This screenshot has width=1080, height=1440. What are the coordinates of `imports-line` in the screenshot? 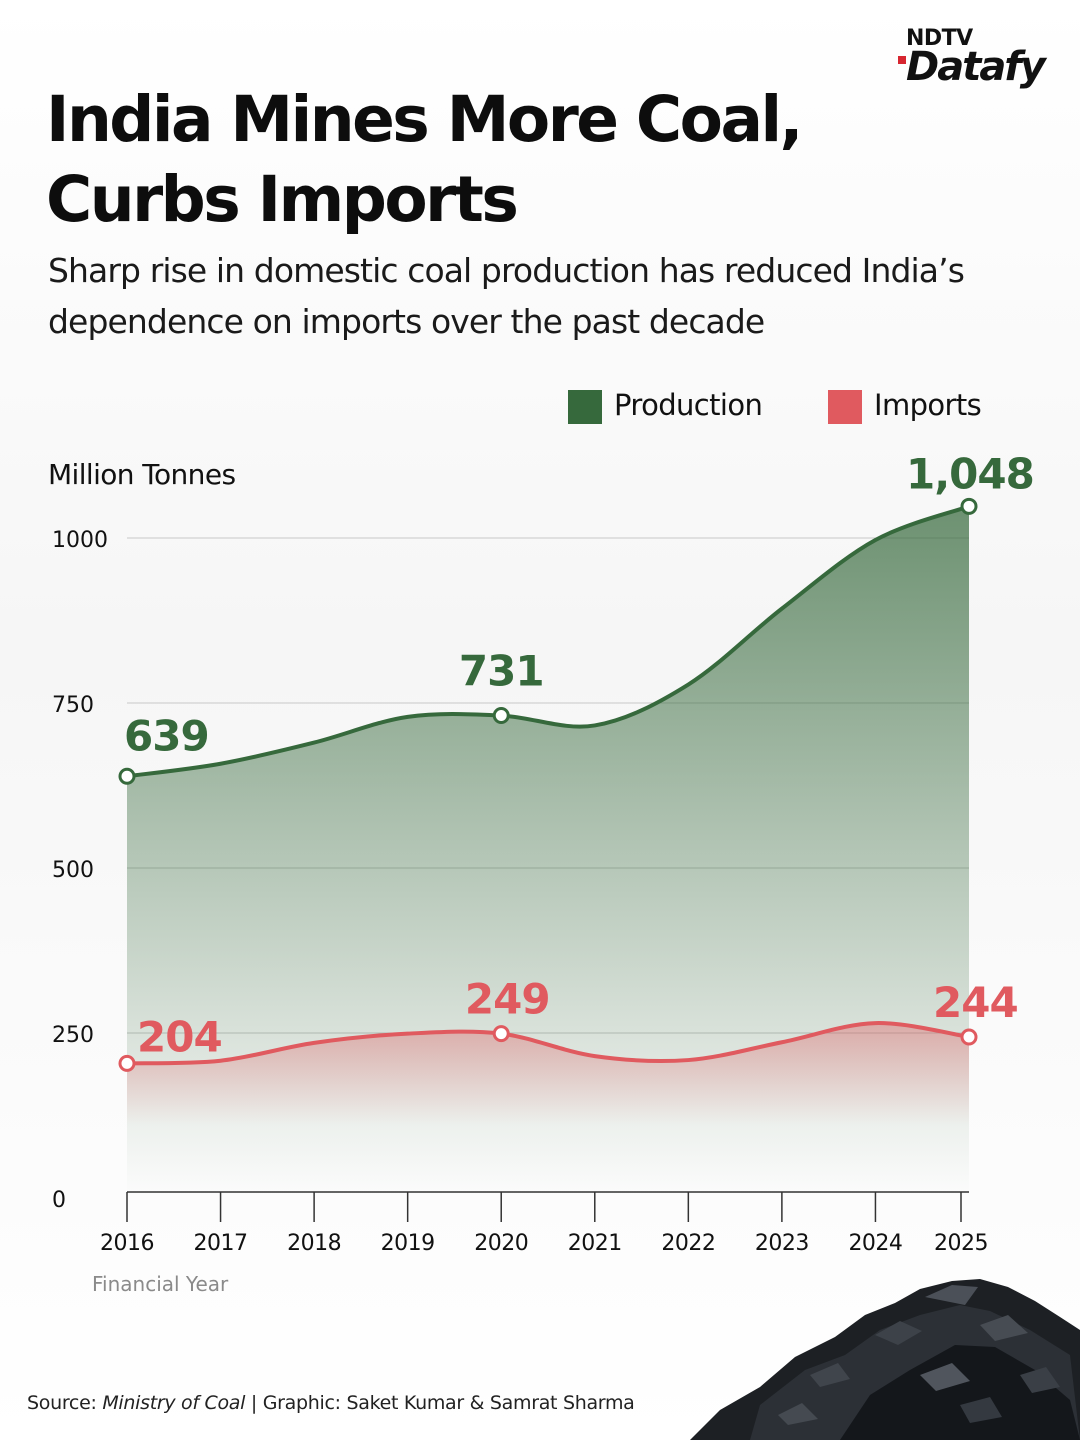 It's located at (548, 1043).